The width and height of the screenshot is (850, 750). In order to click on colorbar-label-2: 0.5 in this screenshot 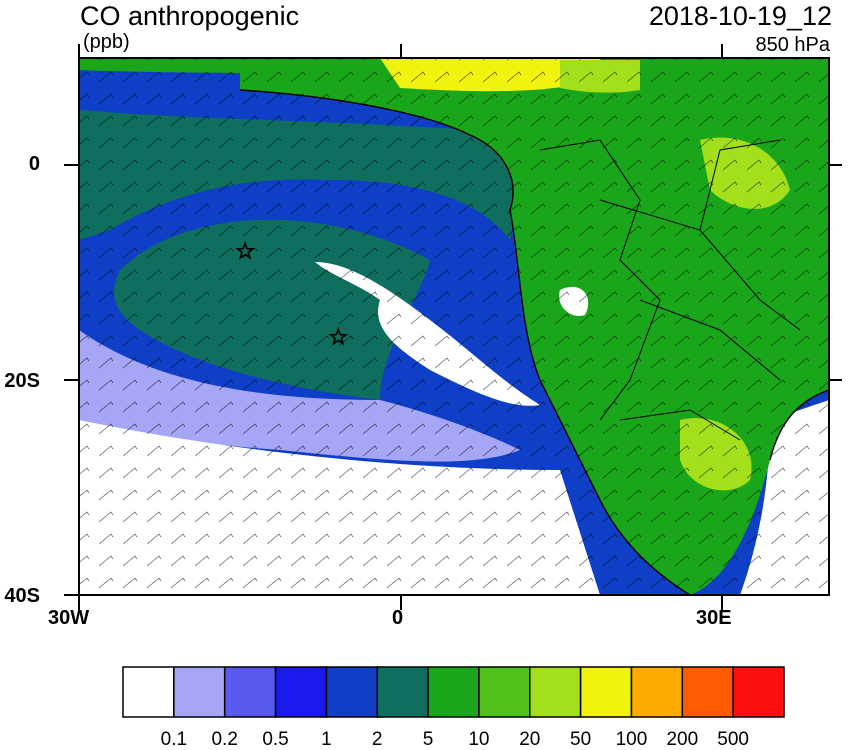, I will do `click(275, 739)`.